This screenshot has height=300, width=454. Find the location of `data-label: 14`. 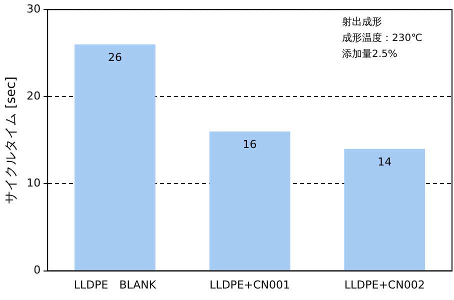

data-label: 14 is located at coordinates (385, 161).